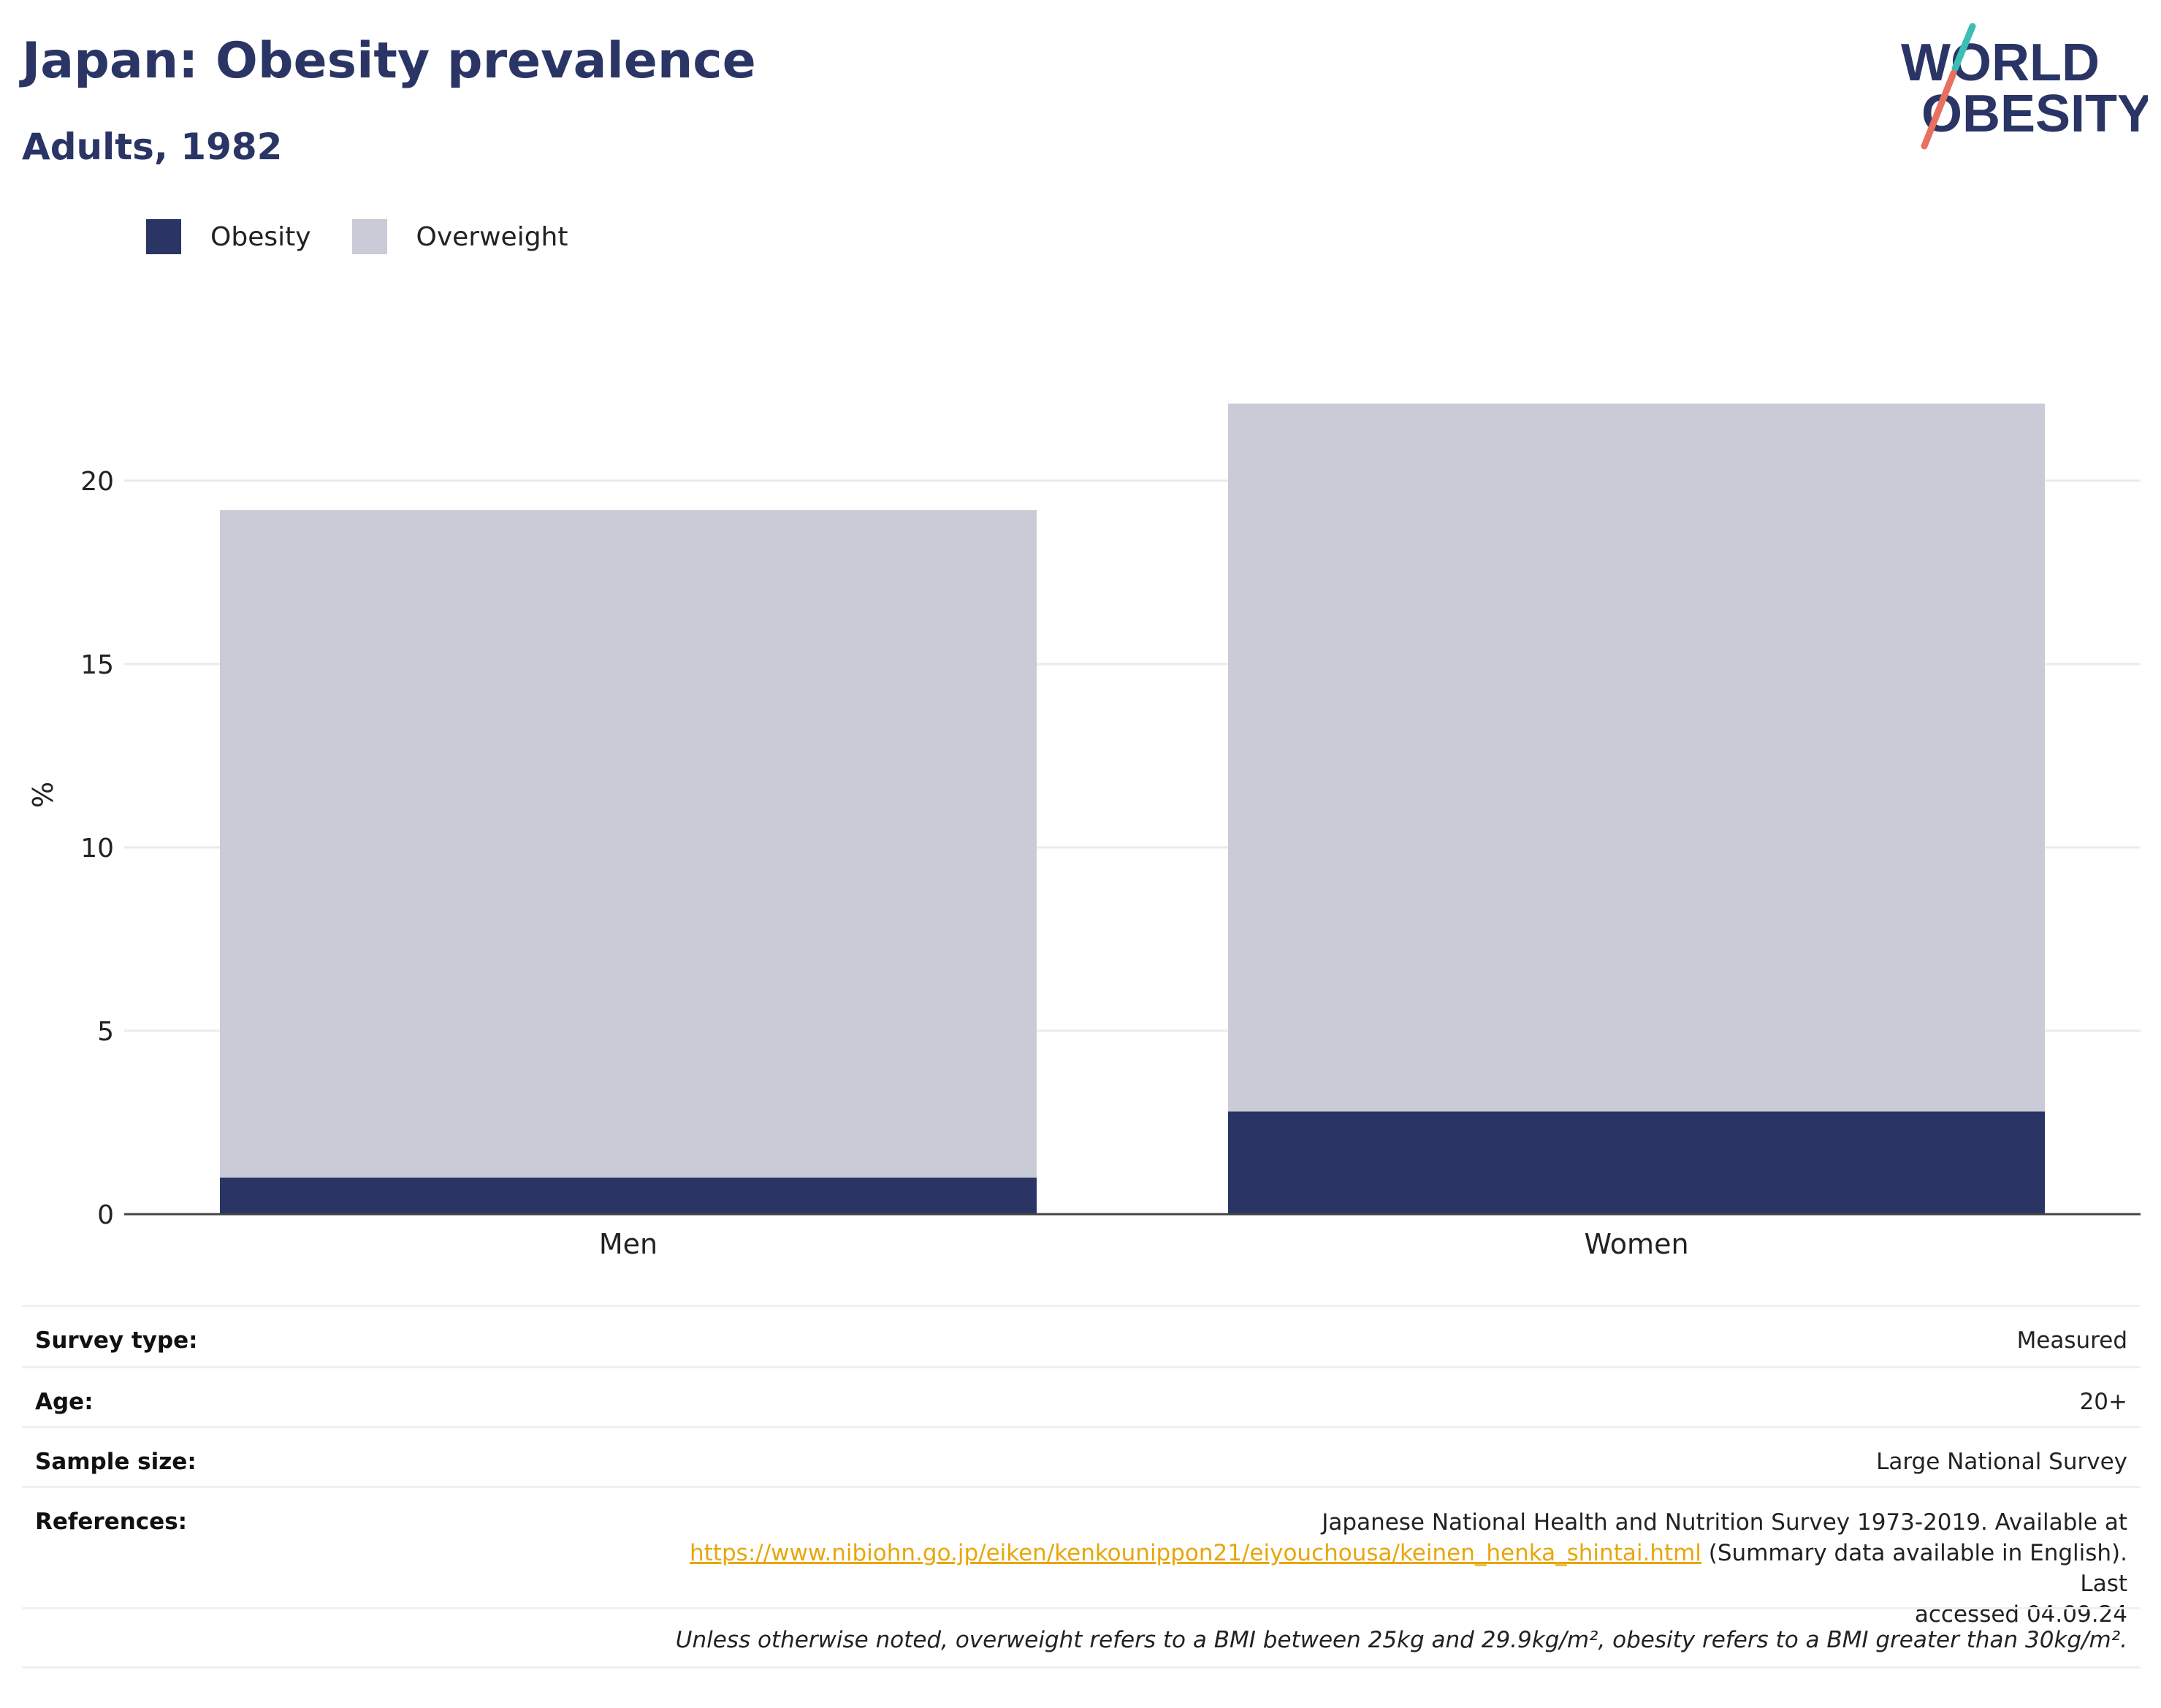 The width and height of the screenshot is (2161, 1708). What do you see at coordinates (64, 1402) in the screenshot?
I see `age-label: Age:` at bounding box center [64, 1402].